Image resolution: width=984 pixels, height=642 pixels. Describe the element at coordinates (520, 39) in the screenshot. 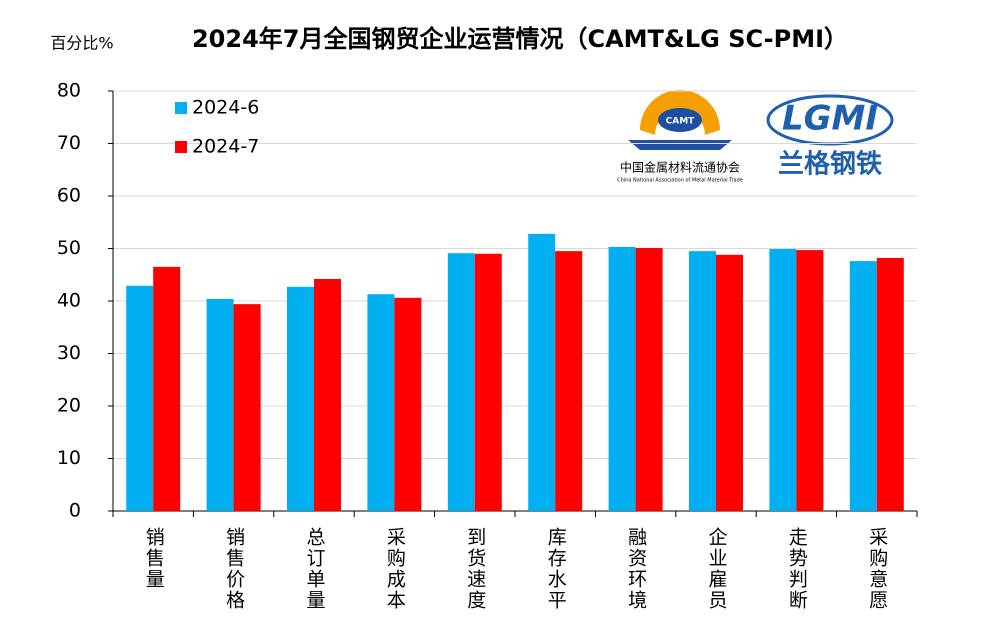

I see `chart-title: 2024年7月全国钢贸企业运营情况（CAMT&LG SC-PMI）` at that location.